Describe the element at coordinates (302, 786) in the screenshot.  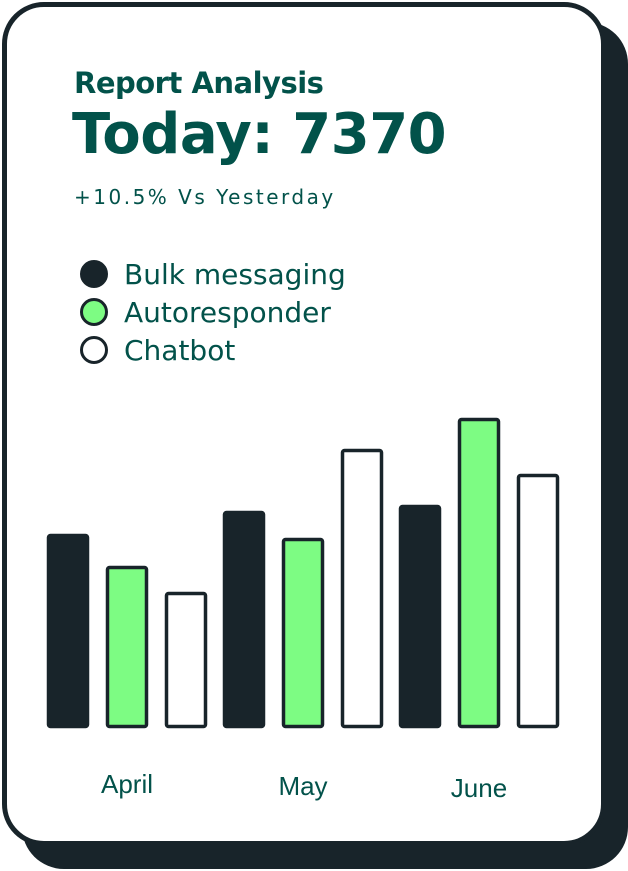
I see `x-tick-label: May` at that location.